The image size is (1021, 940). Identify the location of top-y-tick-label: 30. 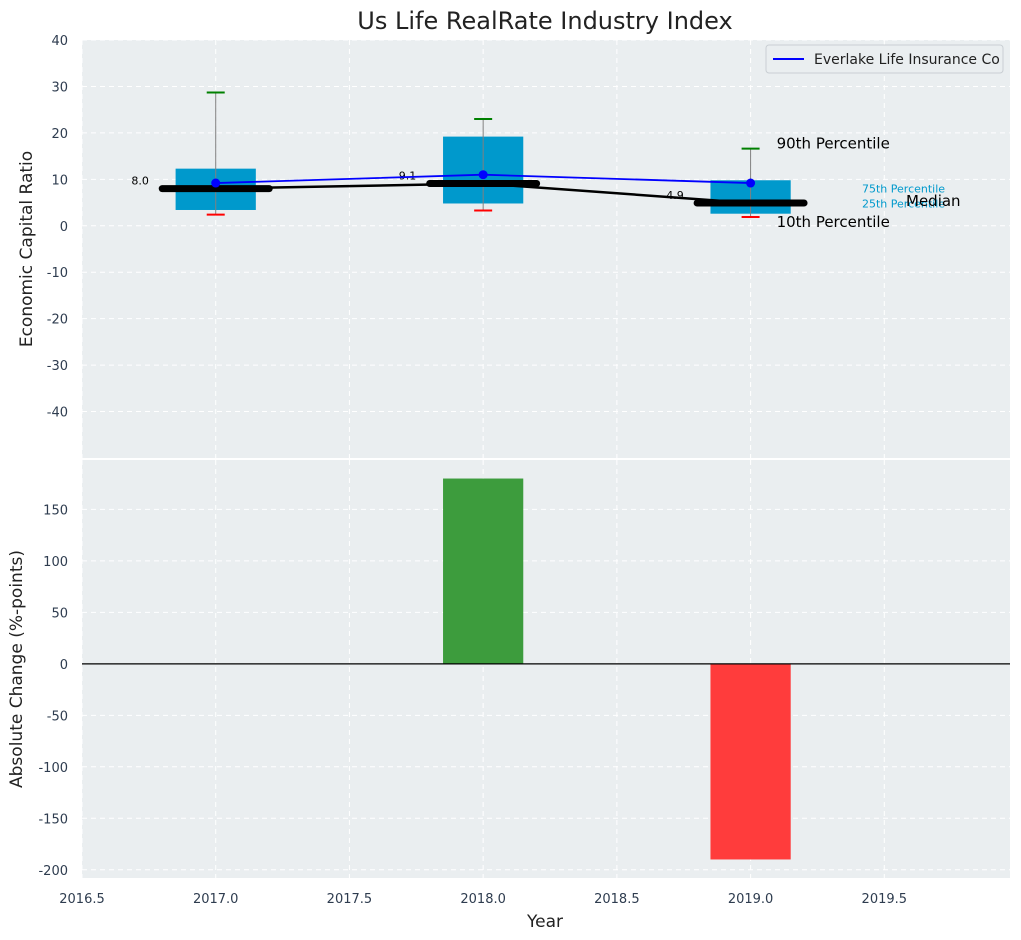
(59, 87).